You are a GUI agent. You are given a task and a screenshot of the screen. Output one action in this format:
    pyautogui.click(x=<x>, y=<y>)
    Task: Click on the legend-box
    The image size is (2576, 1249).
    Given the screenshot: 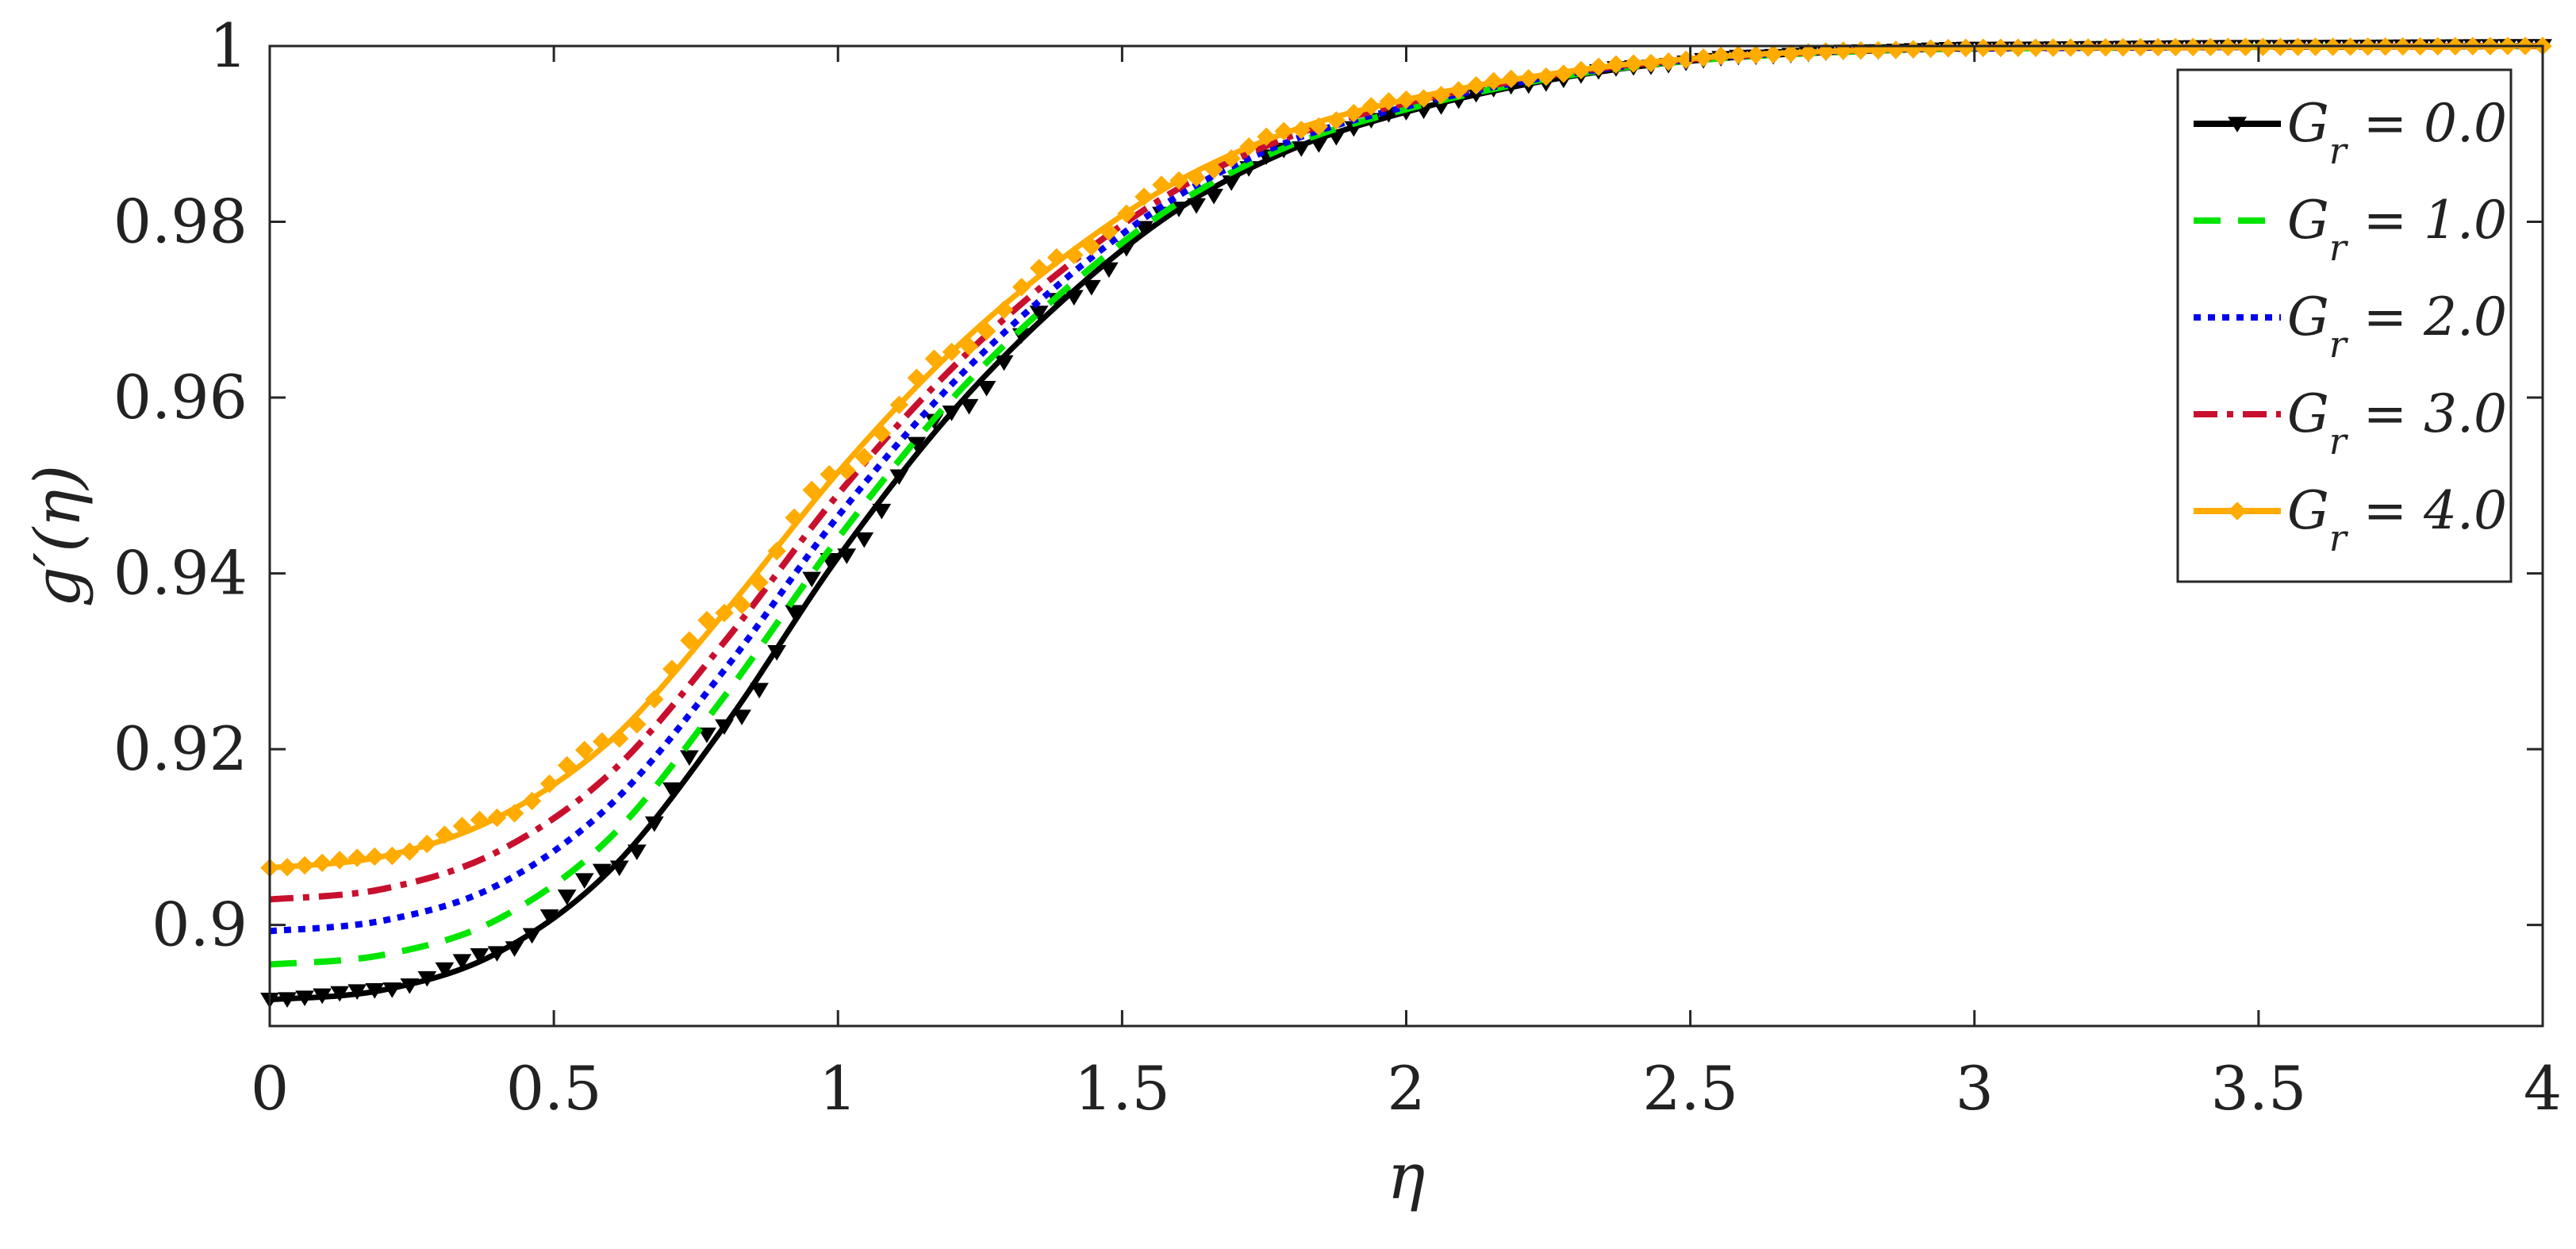 What is the action you would take?
    pyautogui.click(x=2344, y=325)
    